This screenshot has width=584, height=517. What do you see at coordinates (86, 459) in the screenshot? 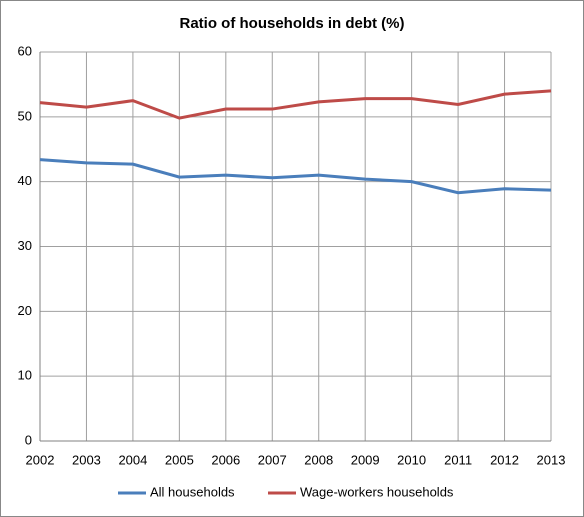
I see `x-tick-label: 2003` at bounding box center [86, 459].